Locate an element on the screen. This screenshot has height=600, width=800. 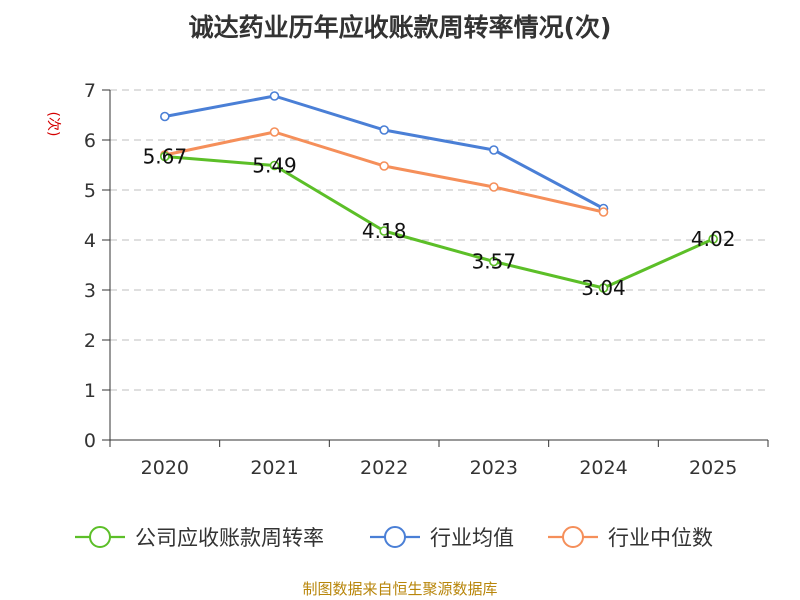
chart-title: 诚达药业历年应收账款周转率情况(次) is located at coordinates (400, 27).